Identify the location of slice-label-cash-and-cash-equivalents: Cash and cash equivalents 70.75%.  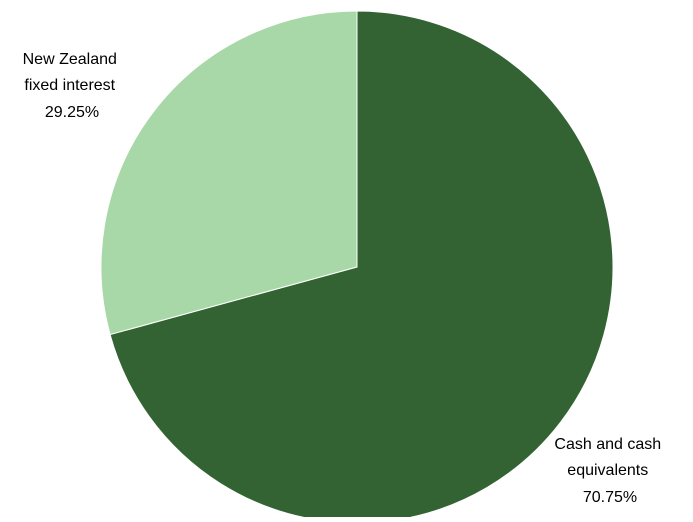
(609, 471).